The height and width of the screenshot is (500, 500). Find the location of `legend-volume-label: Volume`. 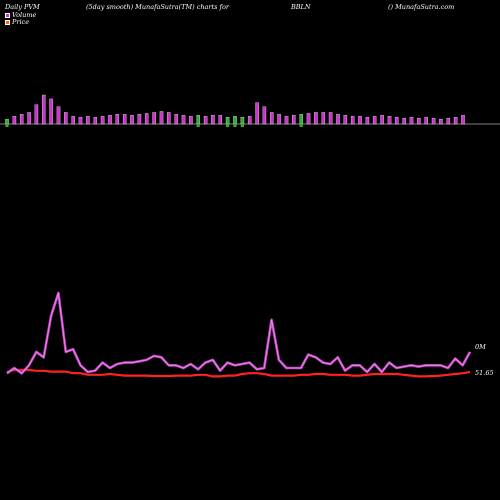

legend-volume-label: Volume is located at coordinates (24, 15).